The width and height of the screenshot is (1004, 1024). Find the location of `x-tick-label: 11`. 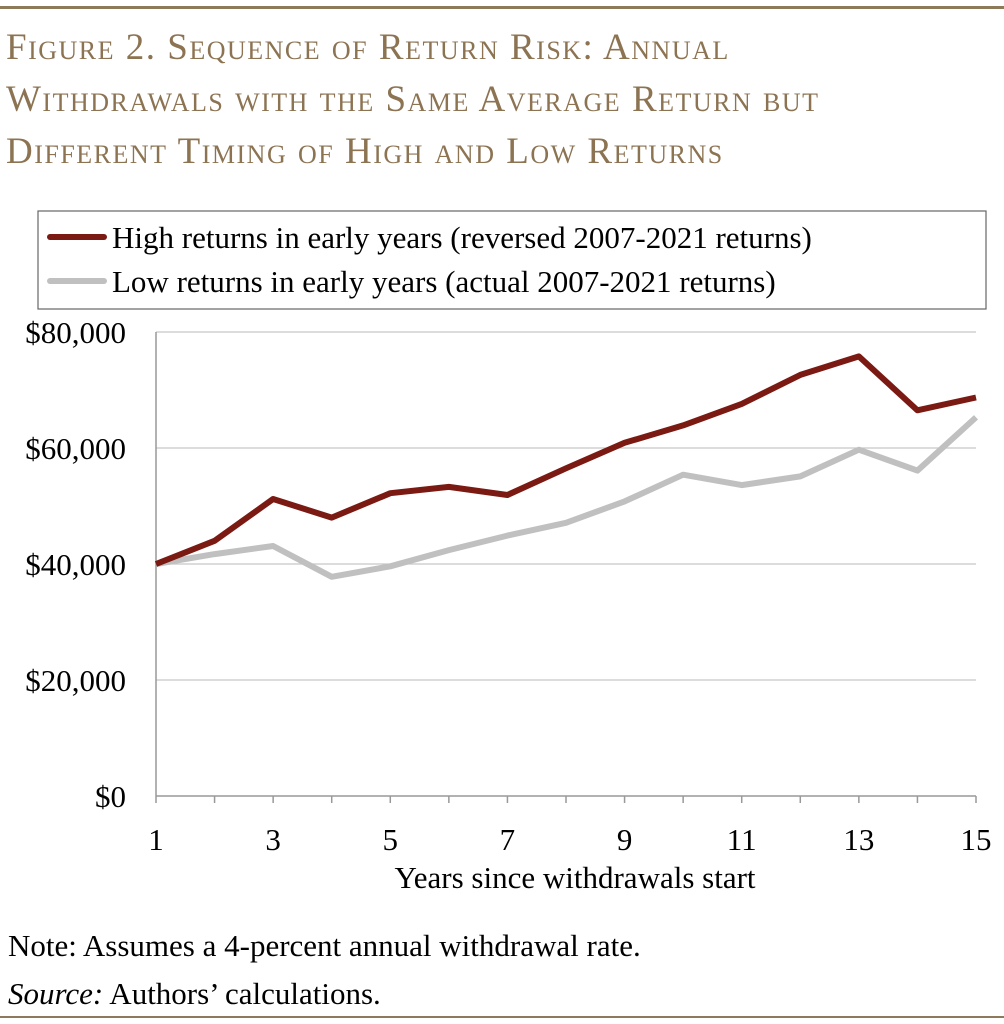

x-tick-label: 11 is located at coordinates (742, 839).